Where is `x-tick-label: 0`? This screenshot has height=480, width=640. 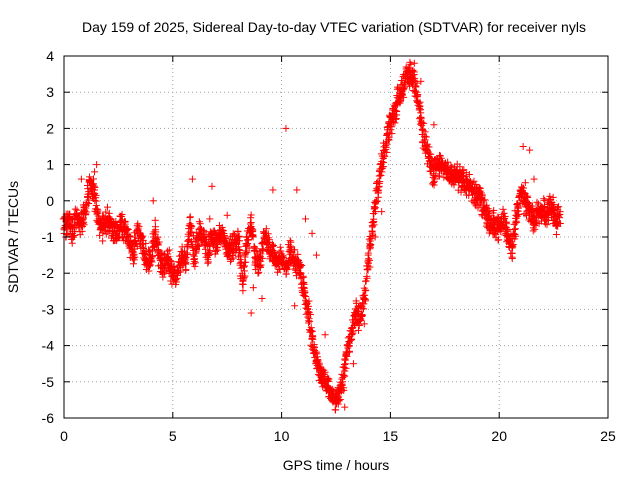 x-tick-label: 0 is located at coordinates (64, 436).